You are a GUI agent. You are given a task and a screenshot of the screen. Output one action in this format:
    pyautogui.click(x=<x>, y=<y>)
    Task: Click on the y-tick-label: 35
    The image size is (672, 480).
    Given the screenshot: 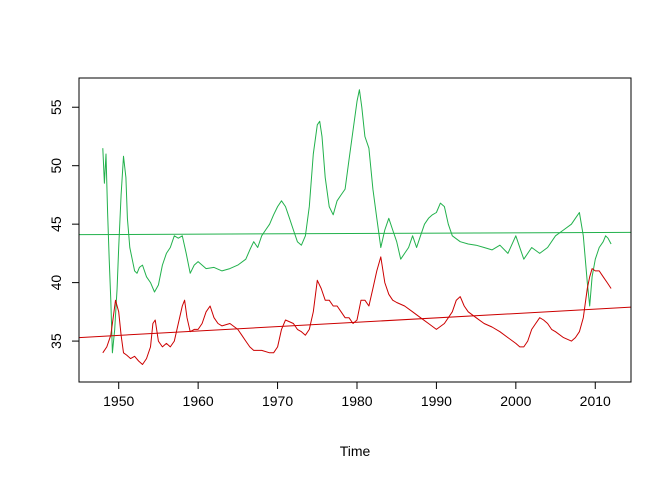 What is the action you would take?
    pyautogui.click(x=56, y=341)
    